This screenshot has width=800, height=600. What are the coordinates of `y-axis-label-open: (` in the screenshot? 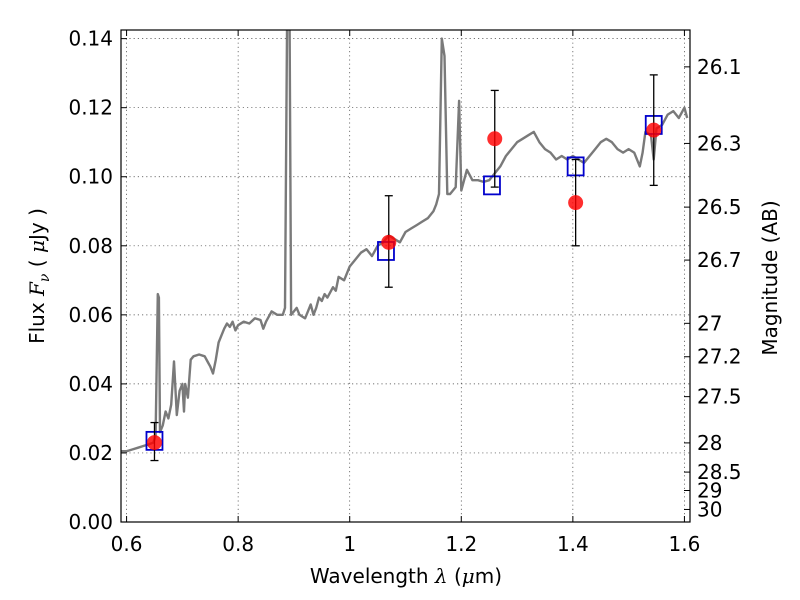 It's located at (37, 263).